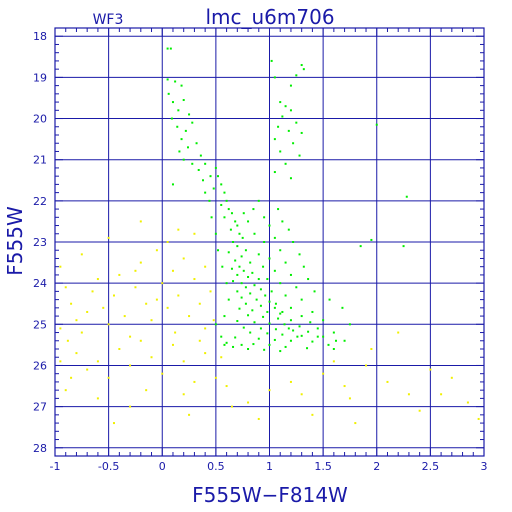  I want to click on y-tick-label: 27, so click(40, 407).